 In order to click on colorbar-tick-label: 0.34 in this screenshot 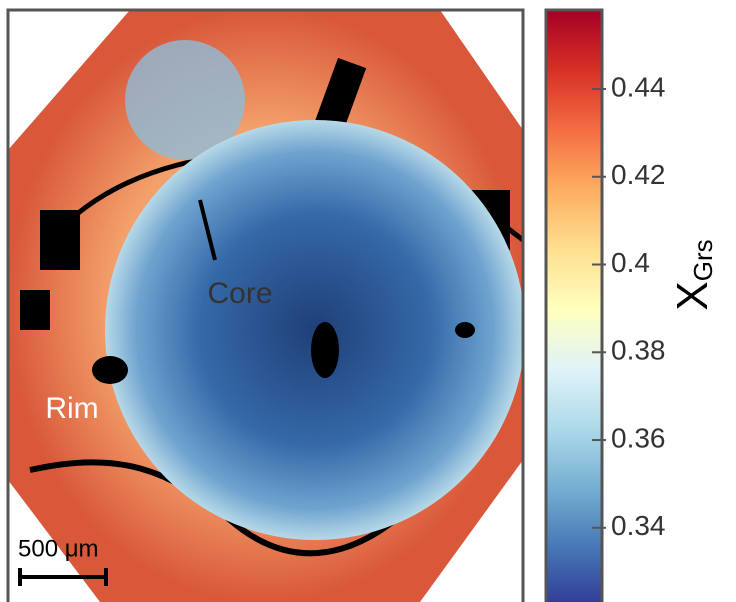, I will do `click(638, 525)`.